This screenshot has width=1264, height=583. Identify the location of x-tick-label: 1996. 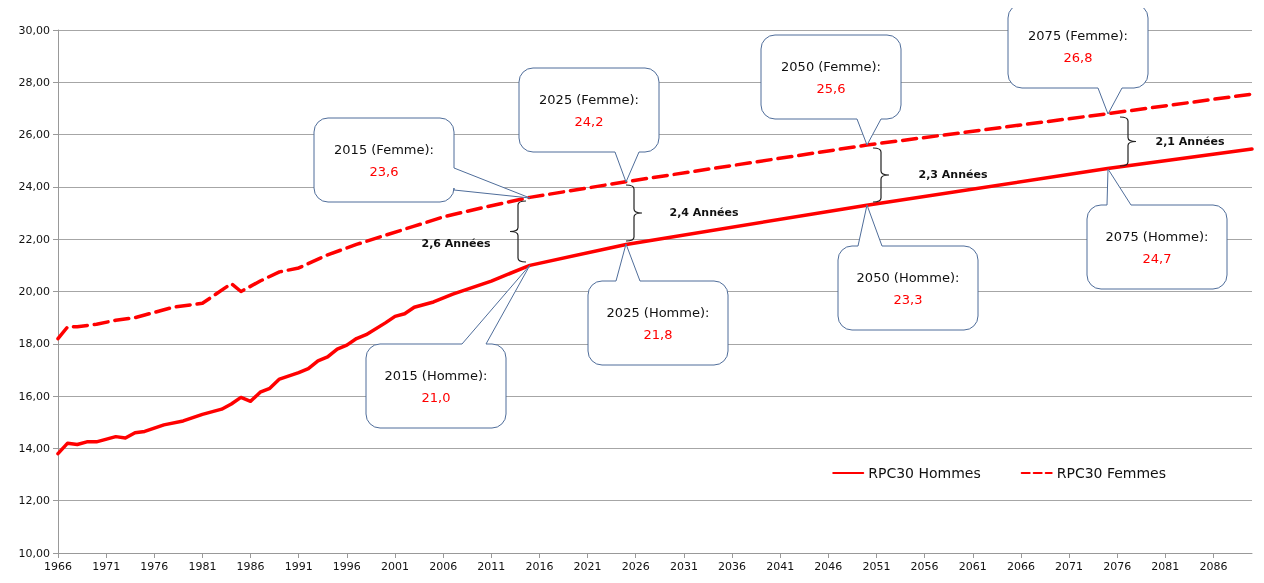
(346, 566).